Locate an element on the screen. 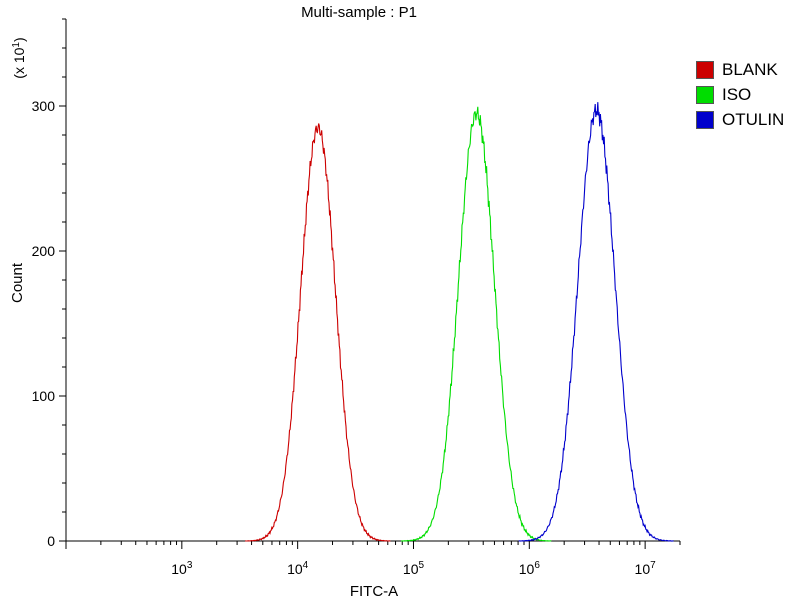 This screenshot has height=600, width=800. legend-swatch-blank is located at coordinates (705, 69).